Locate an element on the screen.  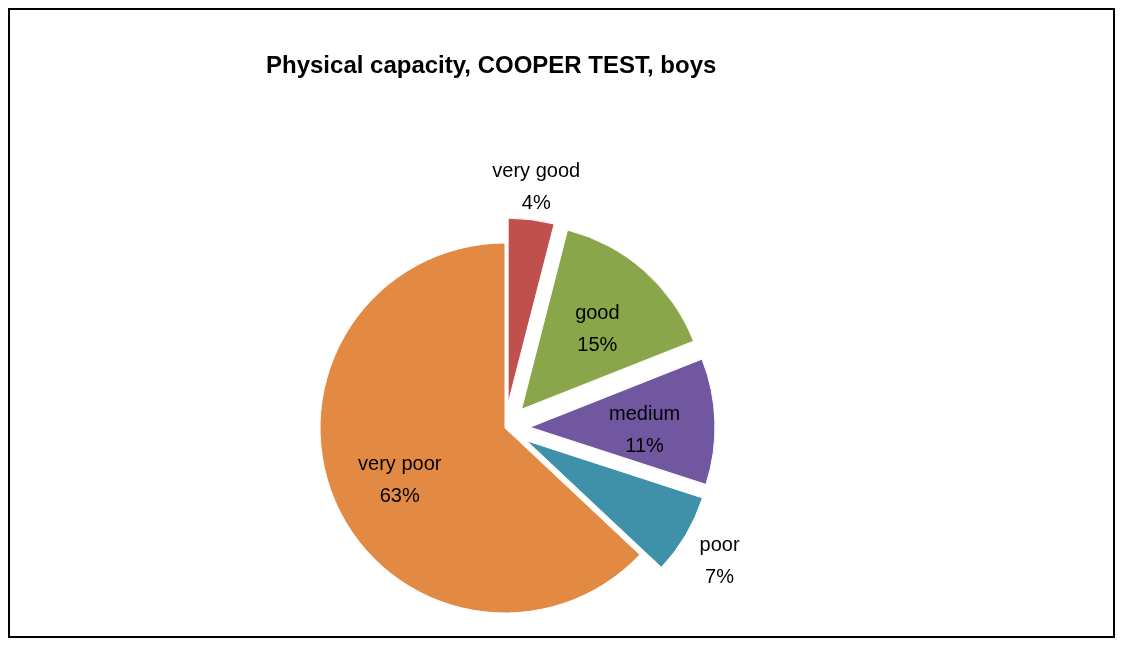
chart-title: Physical capacity, COOPER TEST, boys is located at coordinates (491, 64).